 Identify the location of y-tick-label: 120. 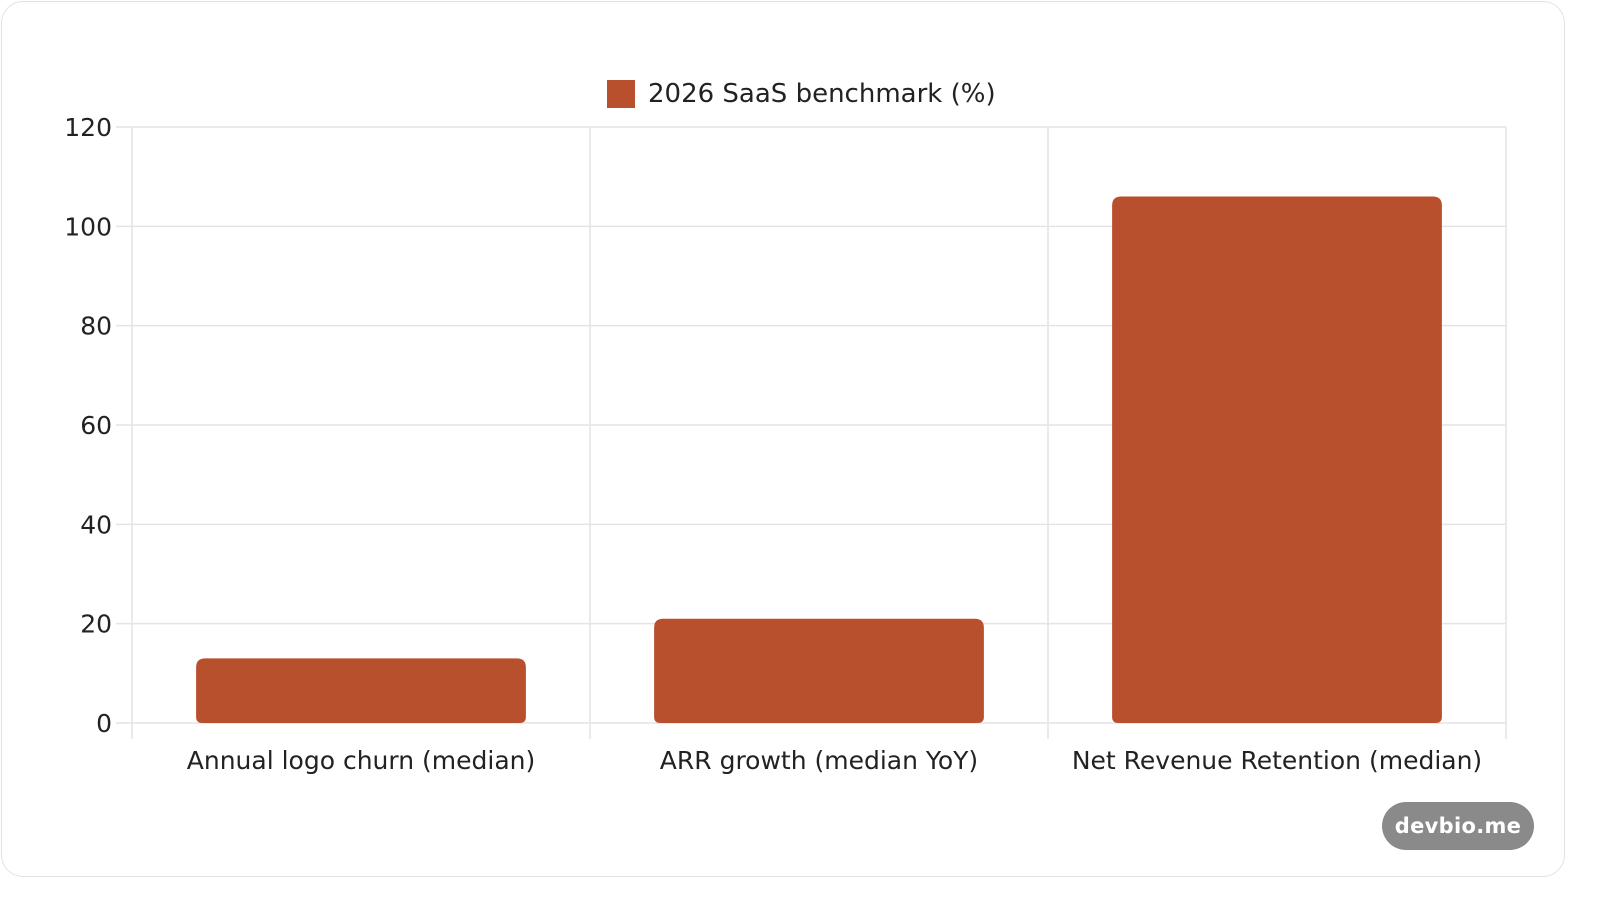
(88, 127).